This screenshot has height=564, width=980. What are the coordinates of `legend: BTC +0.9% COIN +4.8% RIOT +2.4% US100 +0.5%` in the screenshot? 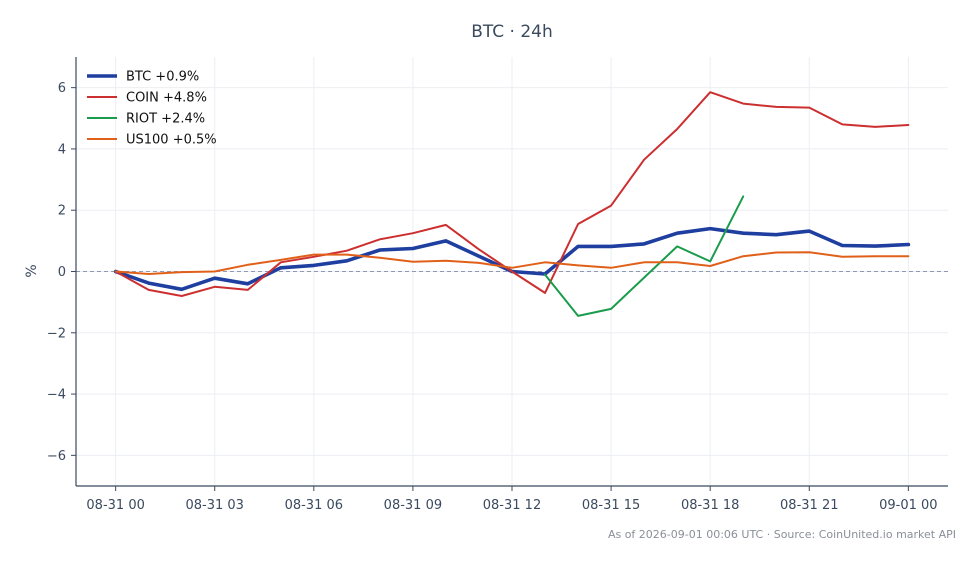 It's located at (152, 109).